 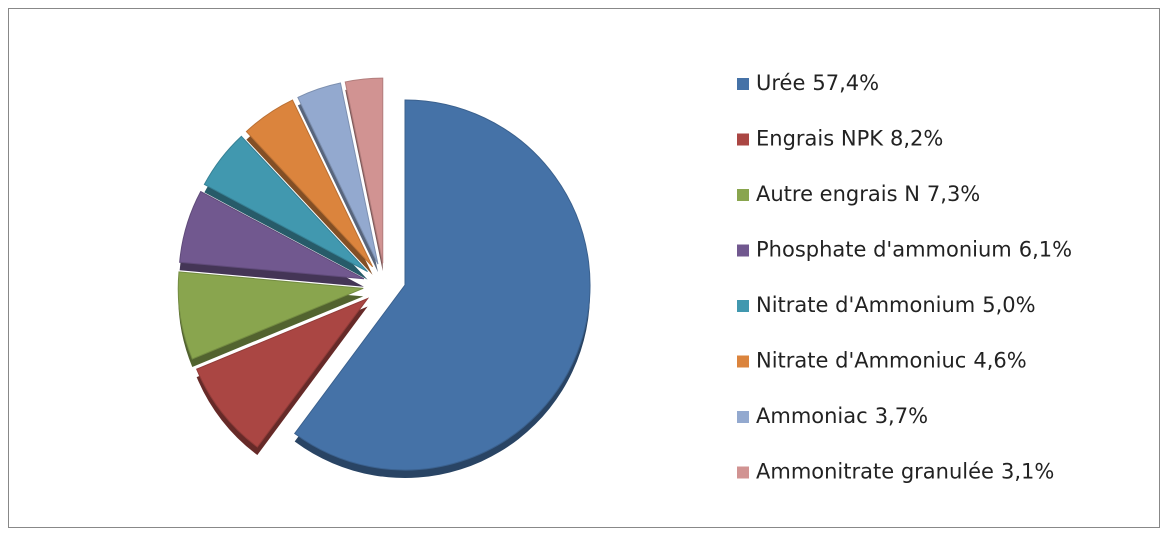 I want to click on legend-value: 7,3%, so click(x=953, y=194).